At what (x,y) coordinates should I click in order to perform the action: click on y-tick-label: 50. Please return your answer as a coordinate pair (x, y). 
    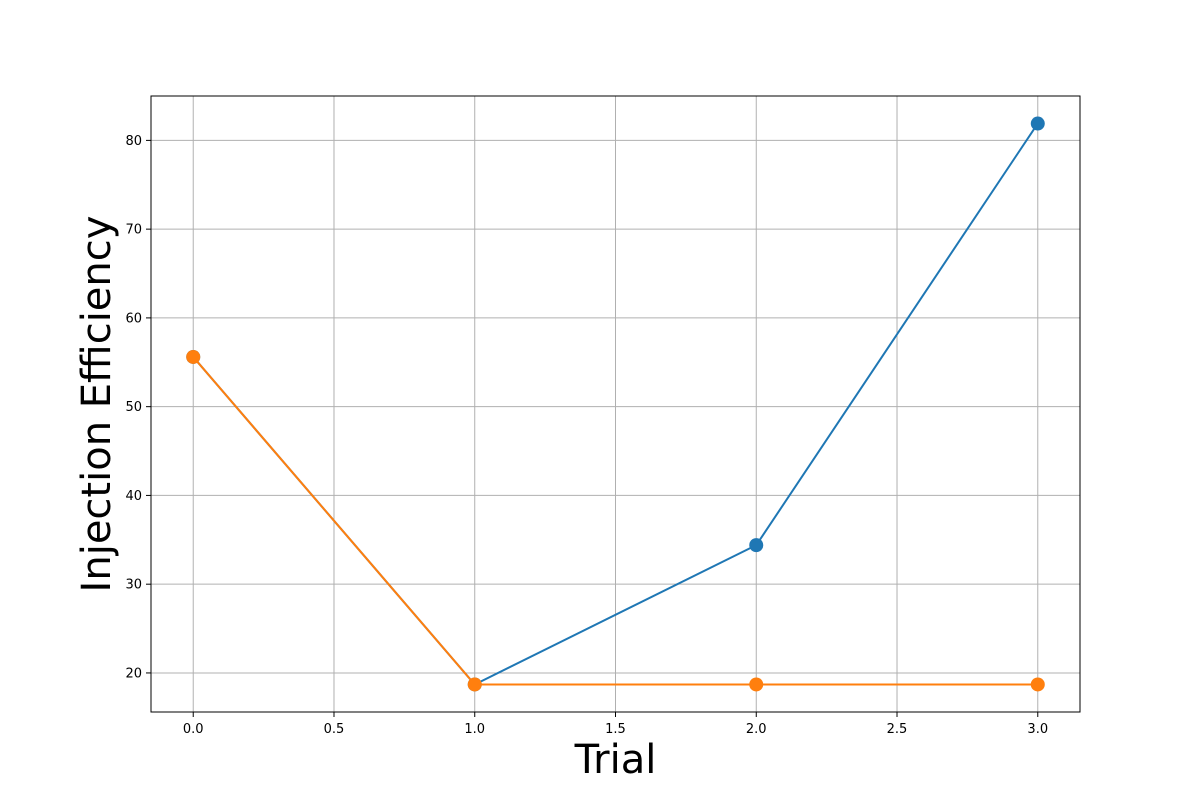
    Looking at the image, I should click on (133, 407).